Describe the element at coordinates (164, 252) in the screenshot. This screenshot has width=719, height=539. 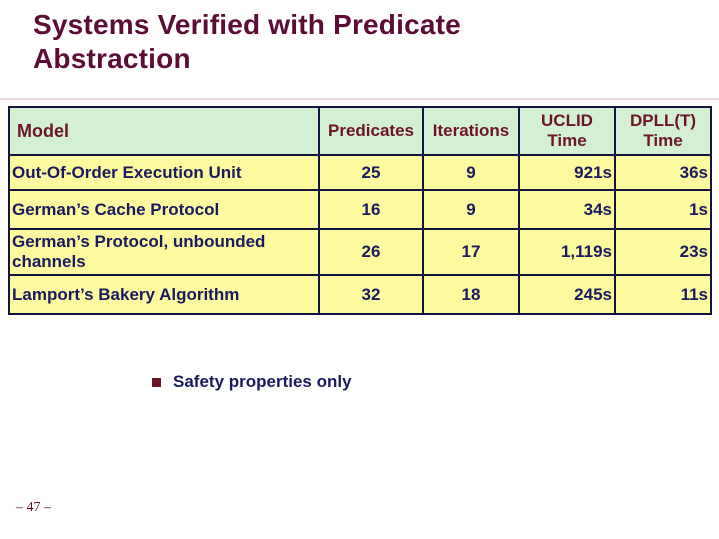
I see `model-name-cell: German’s Protocol, unbounded channels` at that location.